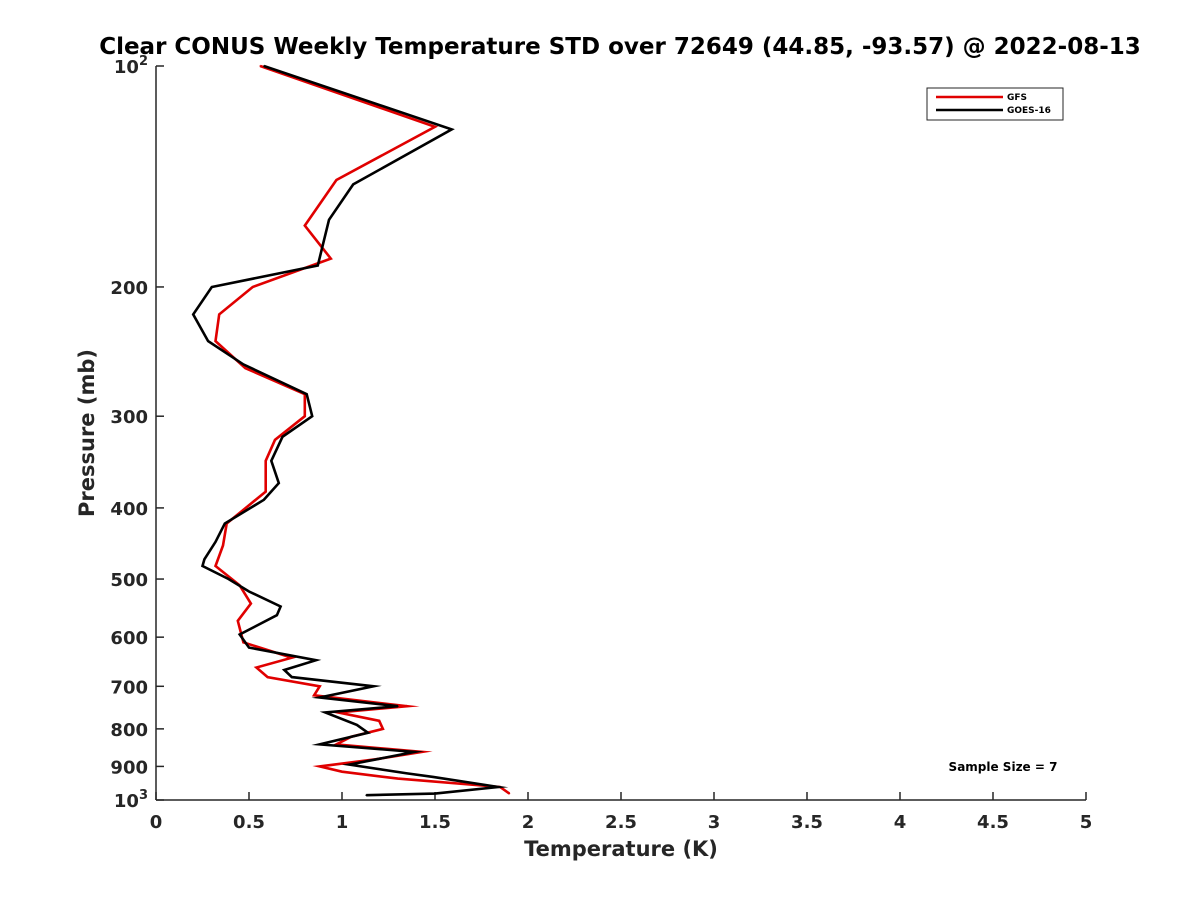 Image resolution: width=1200 pixels, height=900 pixels. What do you see at coordinates (131, 66) in the screenshot?
I see `y-tick-label: 10²` at bounding box center [131, 66].